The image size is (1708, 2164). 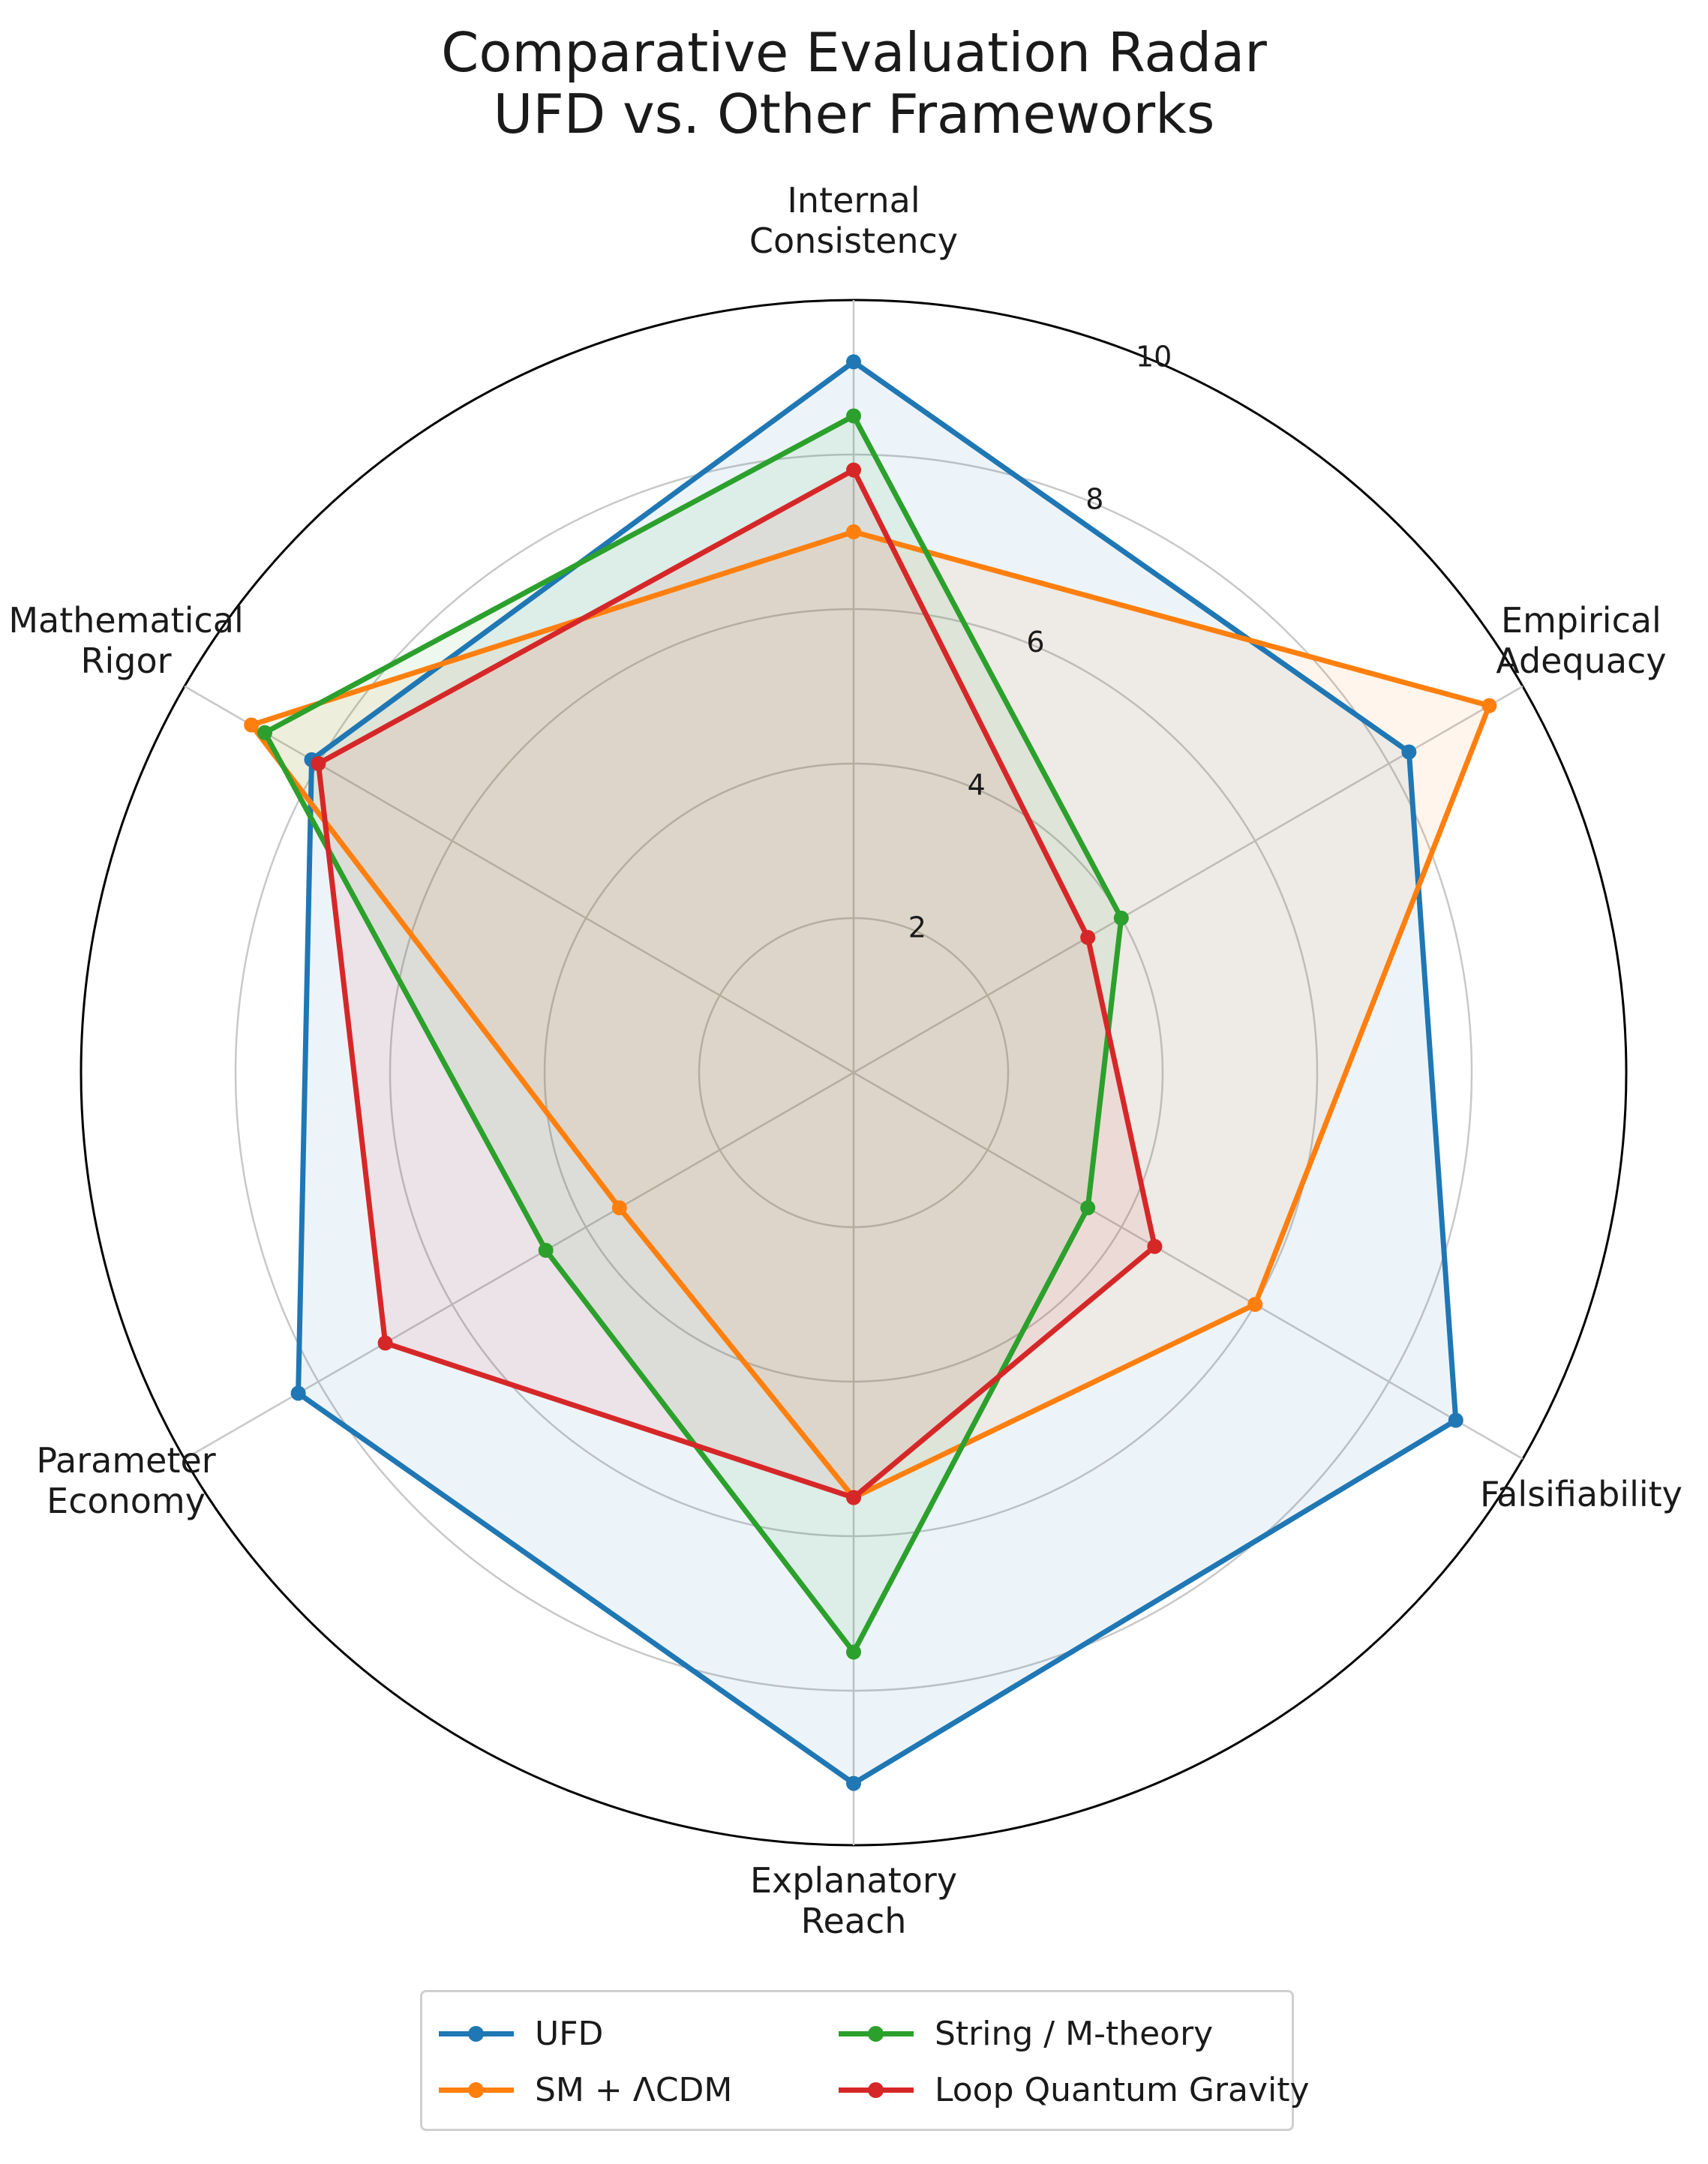 I want to click on axis-label-explanatory-line-1: Explanatory, so click(x=853, y=1880).